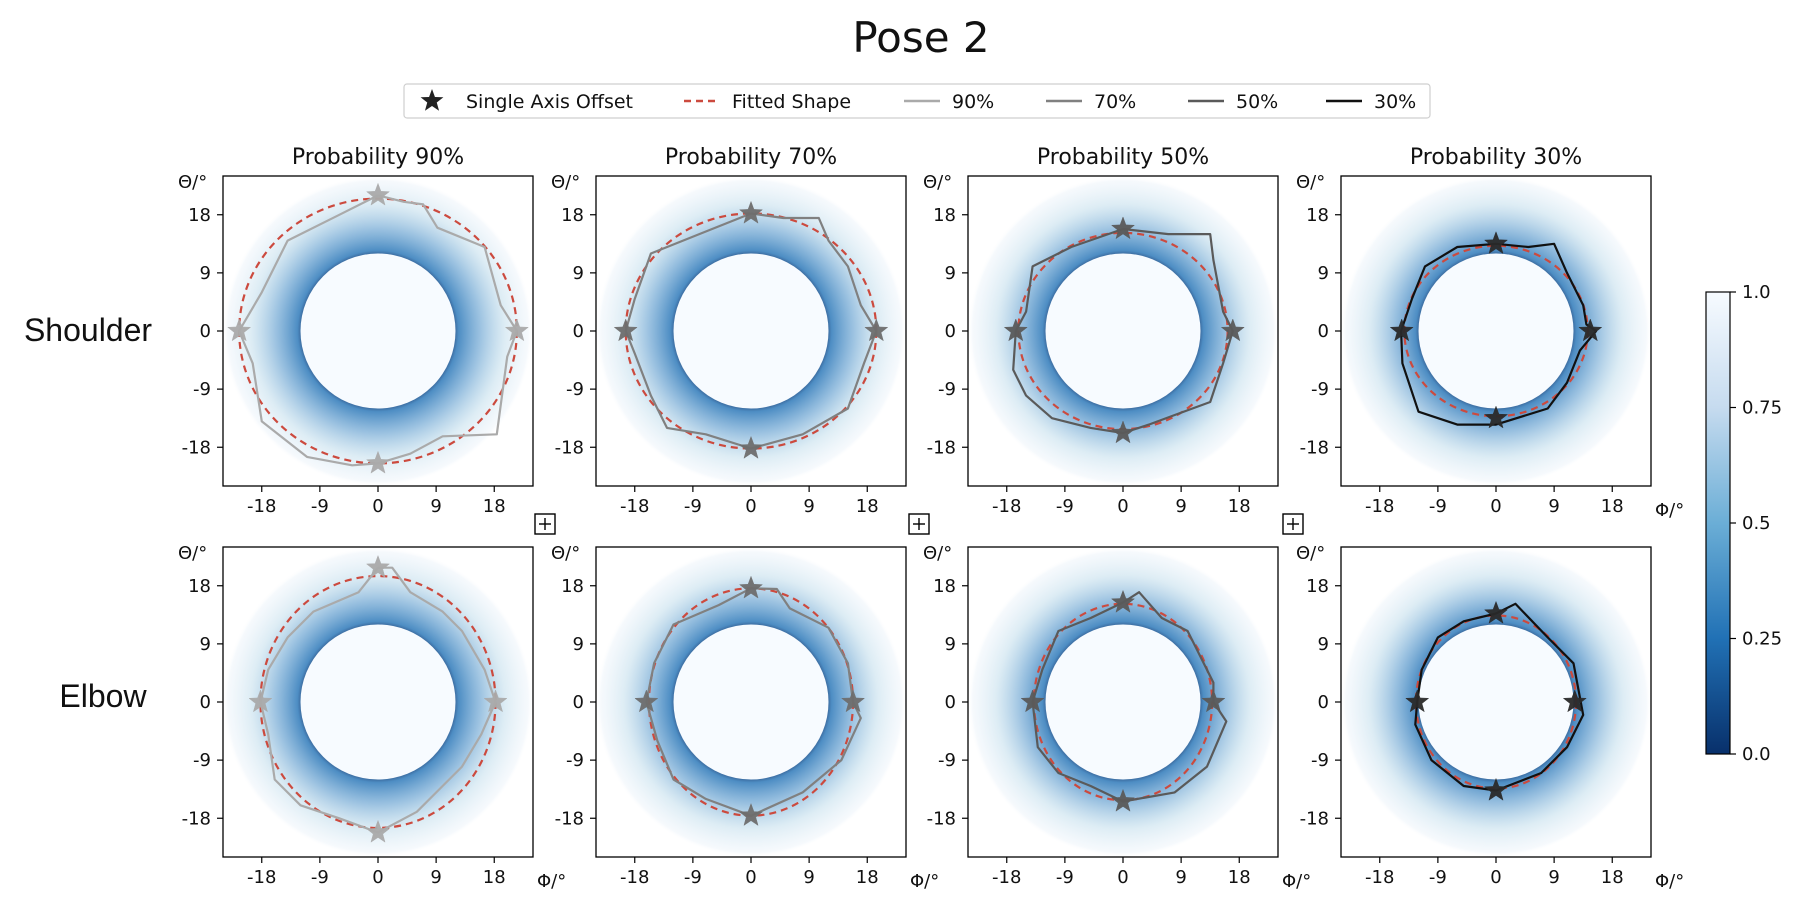 The height and width of the screenshot is (904, 1796). I want to click on legend-item-2: 90%, so click(949, 102).